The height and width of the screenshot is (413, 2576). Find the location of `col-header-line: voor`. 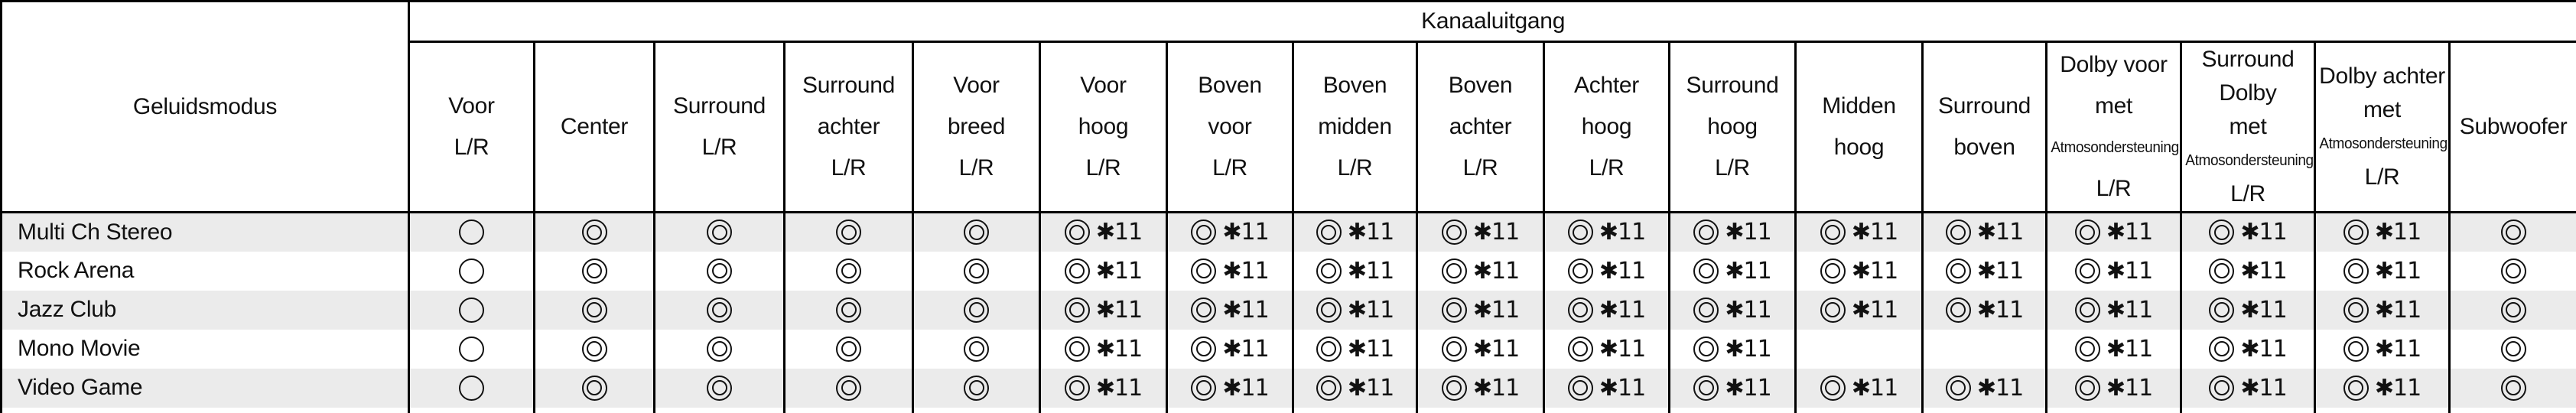

col-header-line: voor is located at coordinates (1230, 126).